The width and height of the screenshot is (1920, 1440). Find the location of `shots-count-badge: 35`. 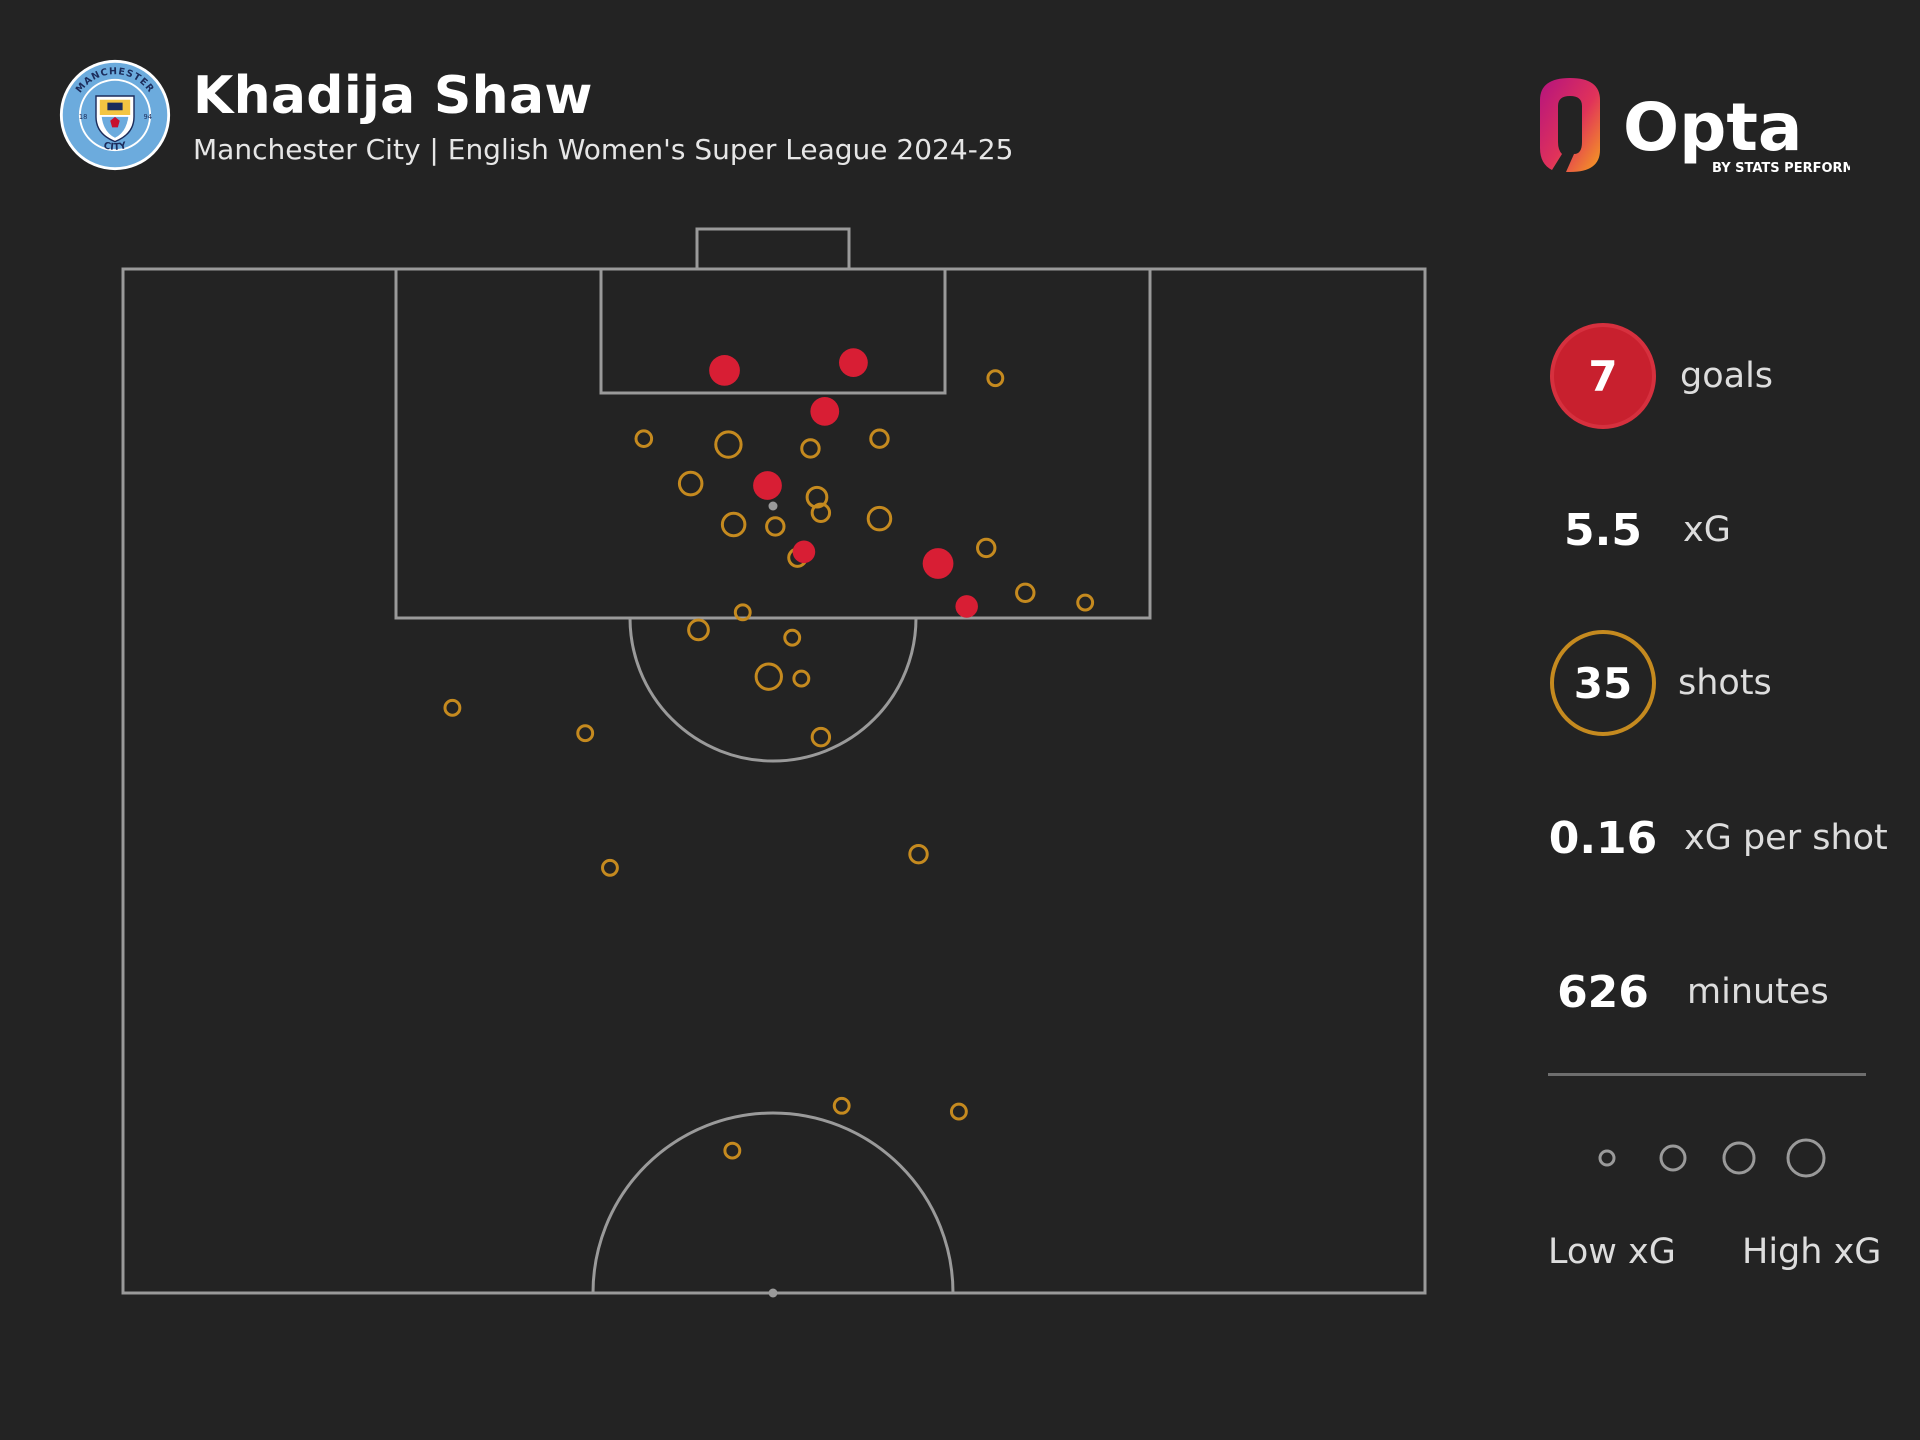

shots-count-badge: 35 is located at coordinates (1603, 683).